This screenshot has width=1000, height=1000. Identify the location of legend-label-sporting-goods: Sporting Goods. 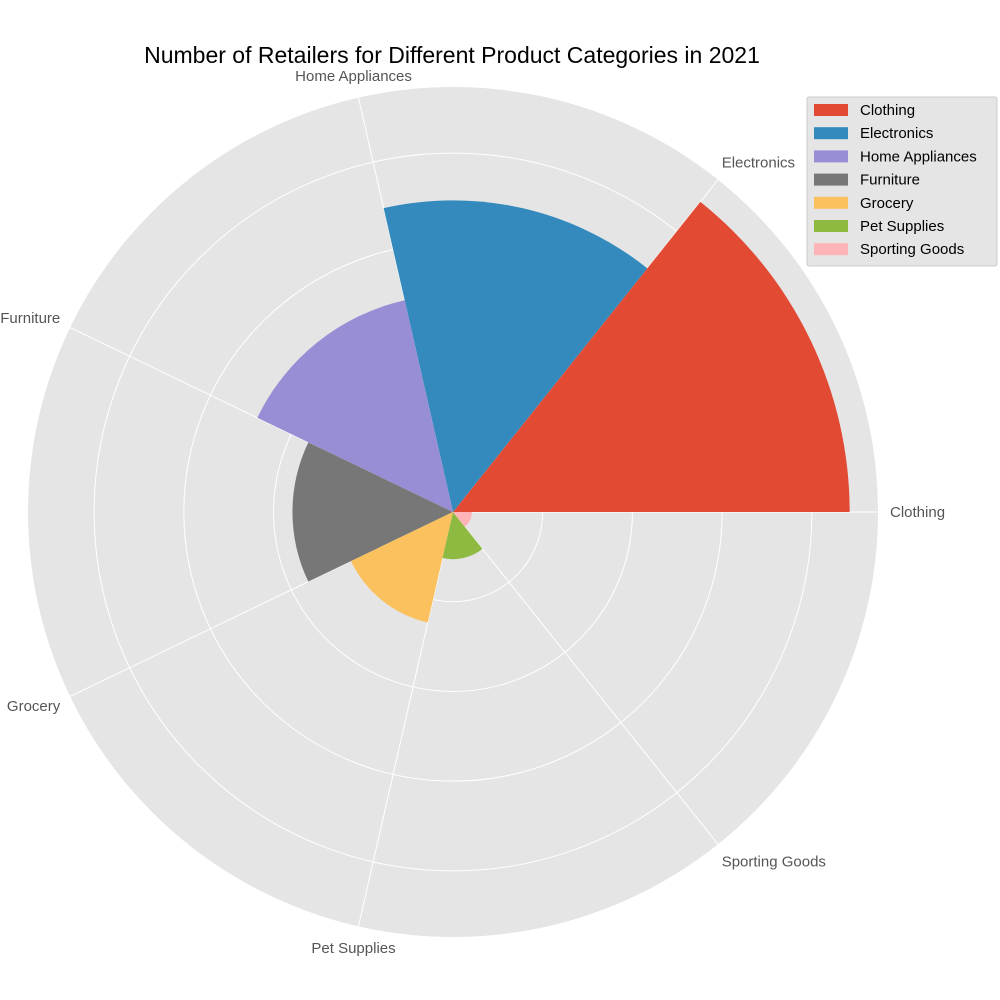
(912, 249).